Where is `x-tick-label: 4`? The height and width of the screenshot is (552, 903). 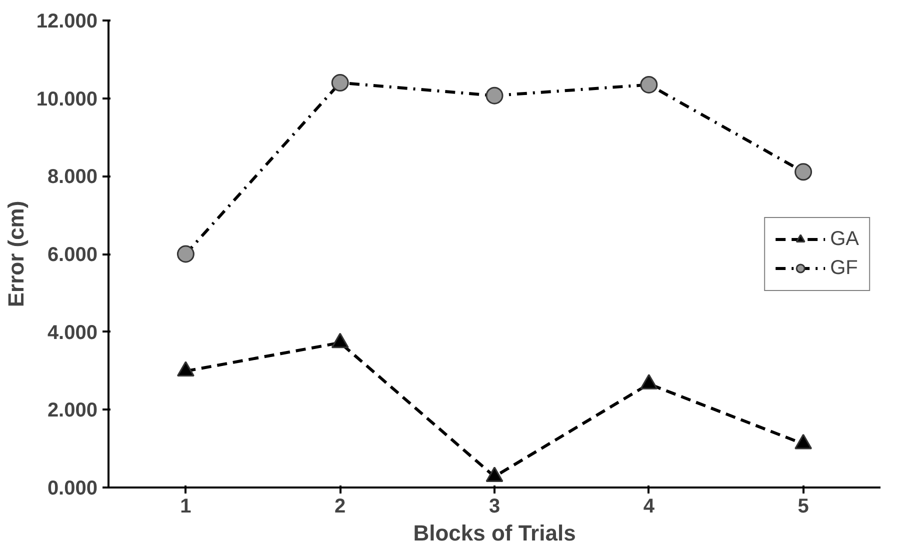
x-tick-label: 4 is located at coordinates (649, 507).